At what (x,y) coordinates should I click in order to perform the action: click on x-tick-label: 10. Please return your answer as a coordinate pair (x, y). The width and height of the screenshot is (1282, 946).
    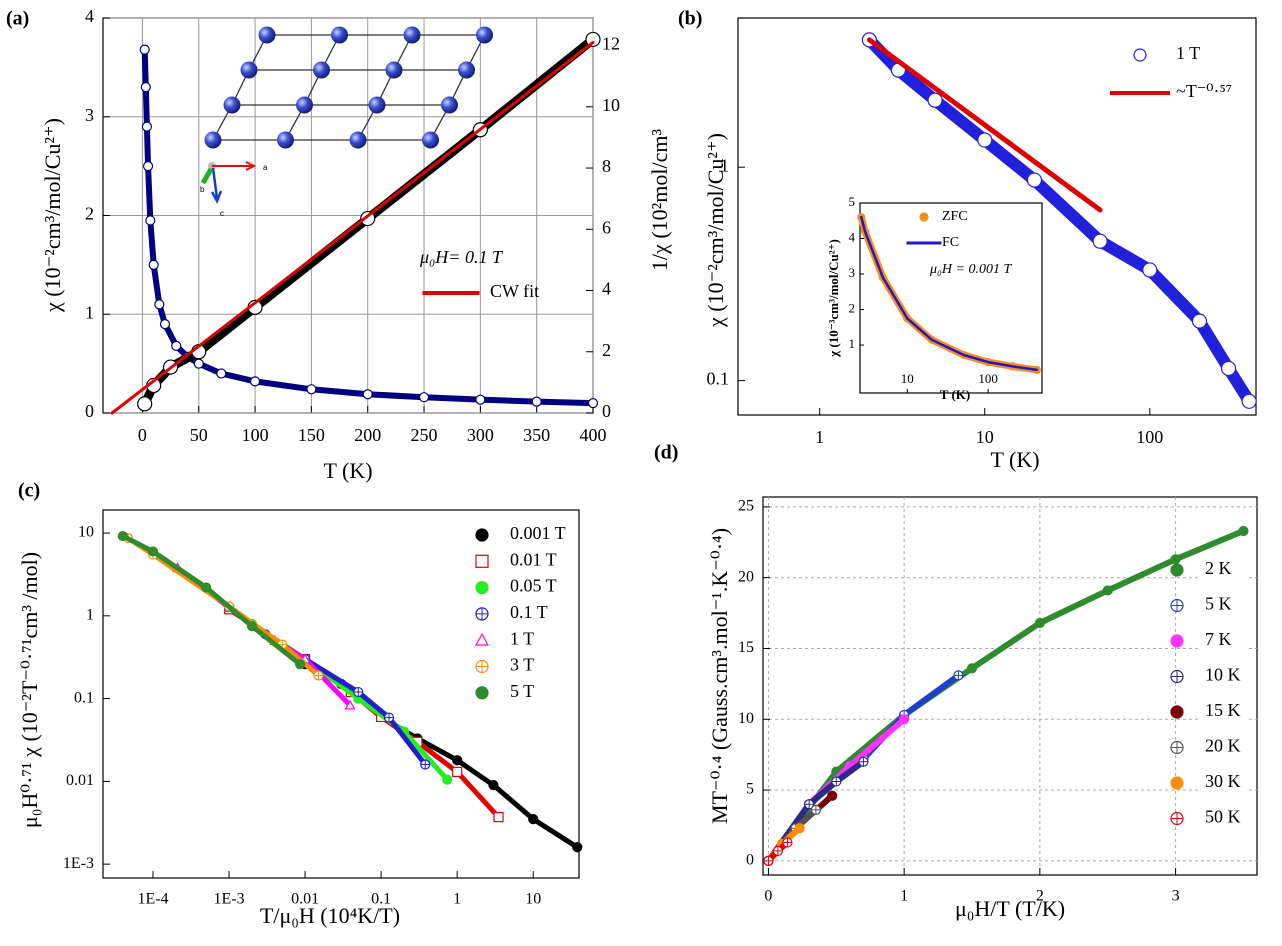
    Looking at the image, I should click on (533, 899).